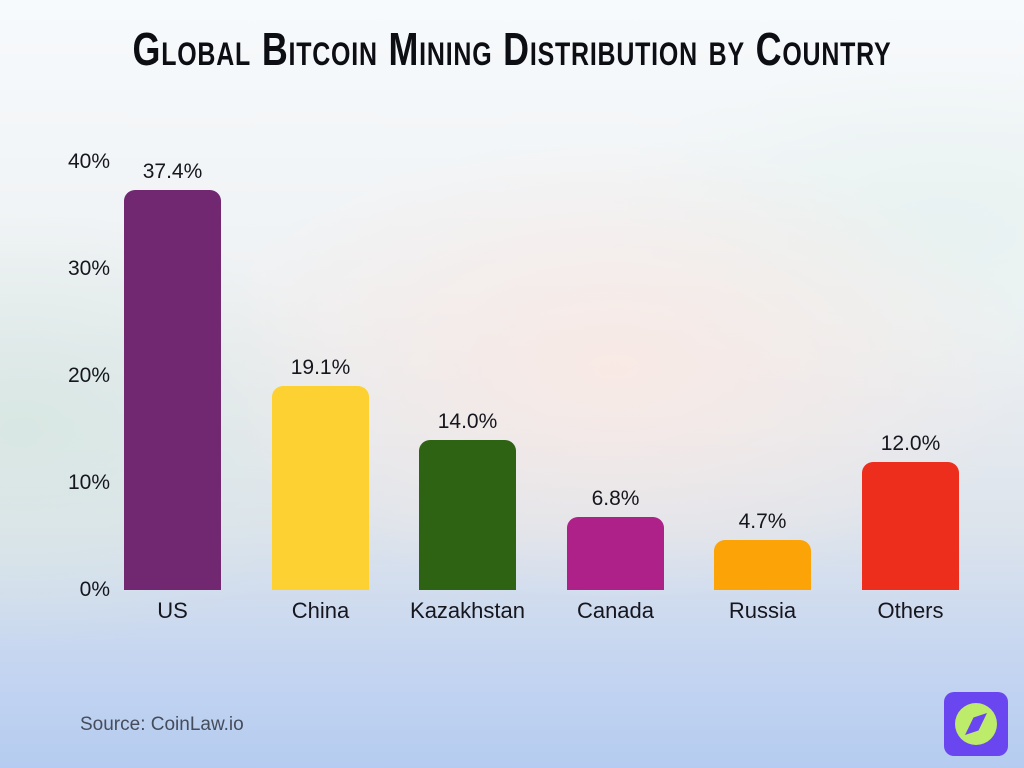 Image resolution: width=1024 pixels, height=768 pixels. I want to click on bar-group-china: 19.1% China, so click(320, 489).